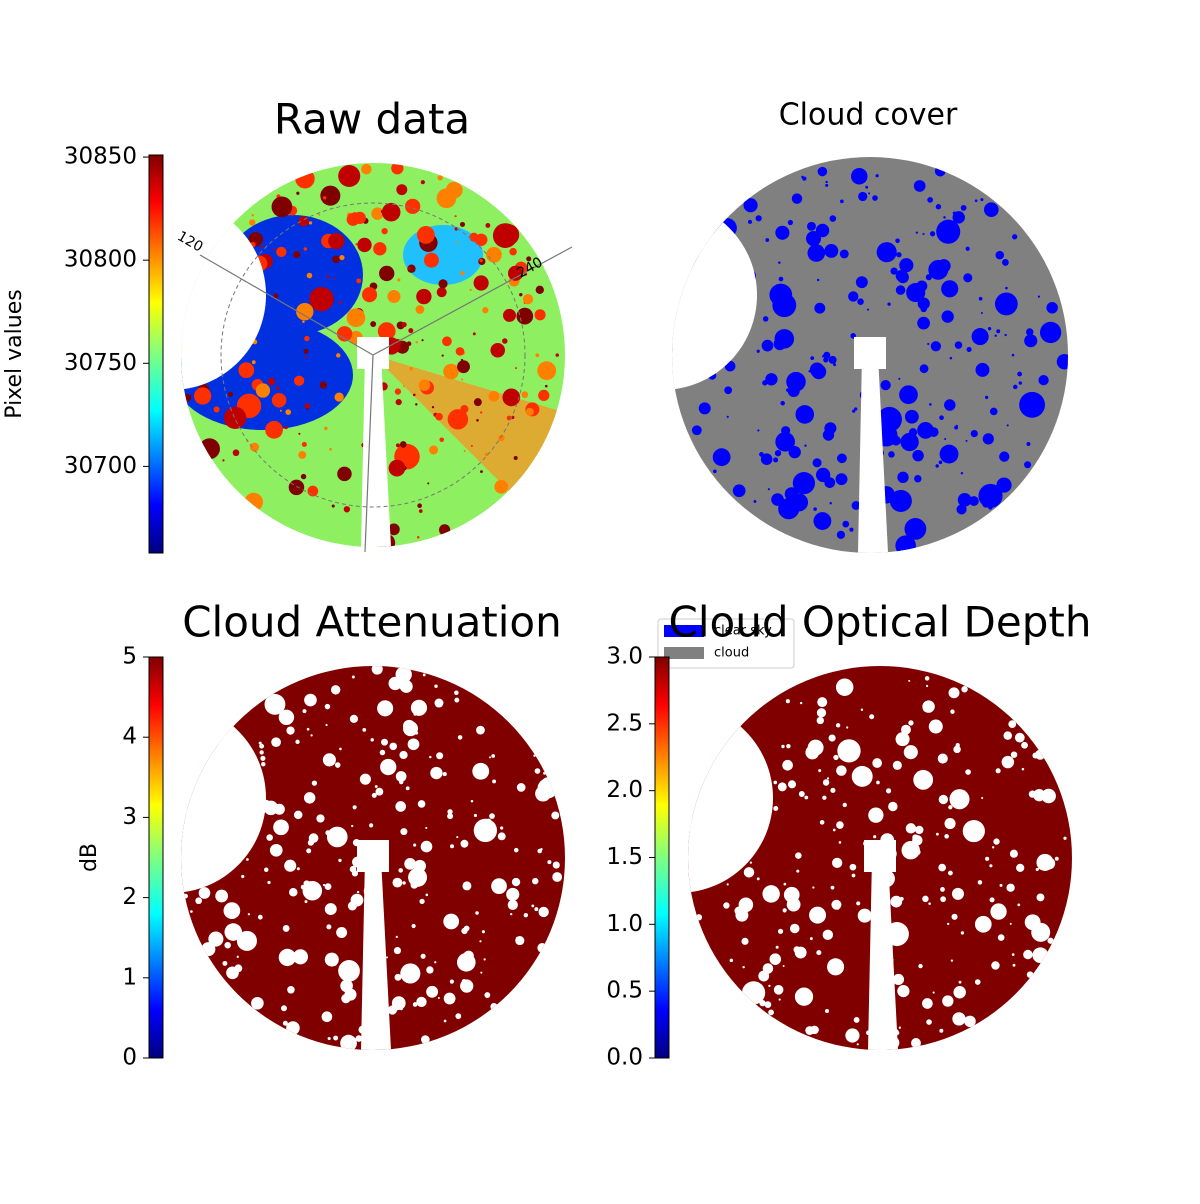  I want to click on panel-title: Raw data, so click(372, 119).